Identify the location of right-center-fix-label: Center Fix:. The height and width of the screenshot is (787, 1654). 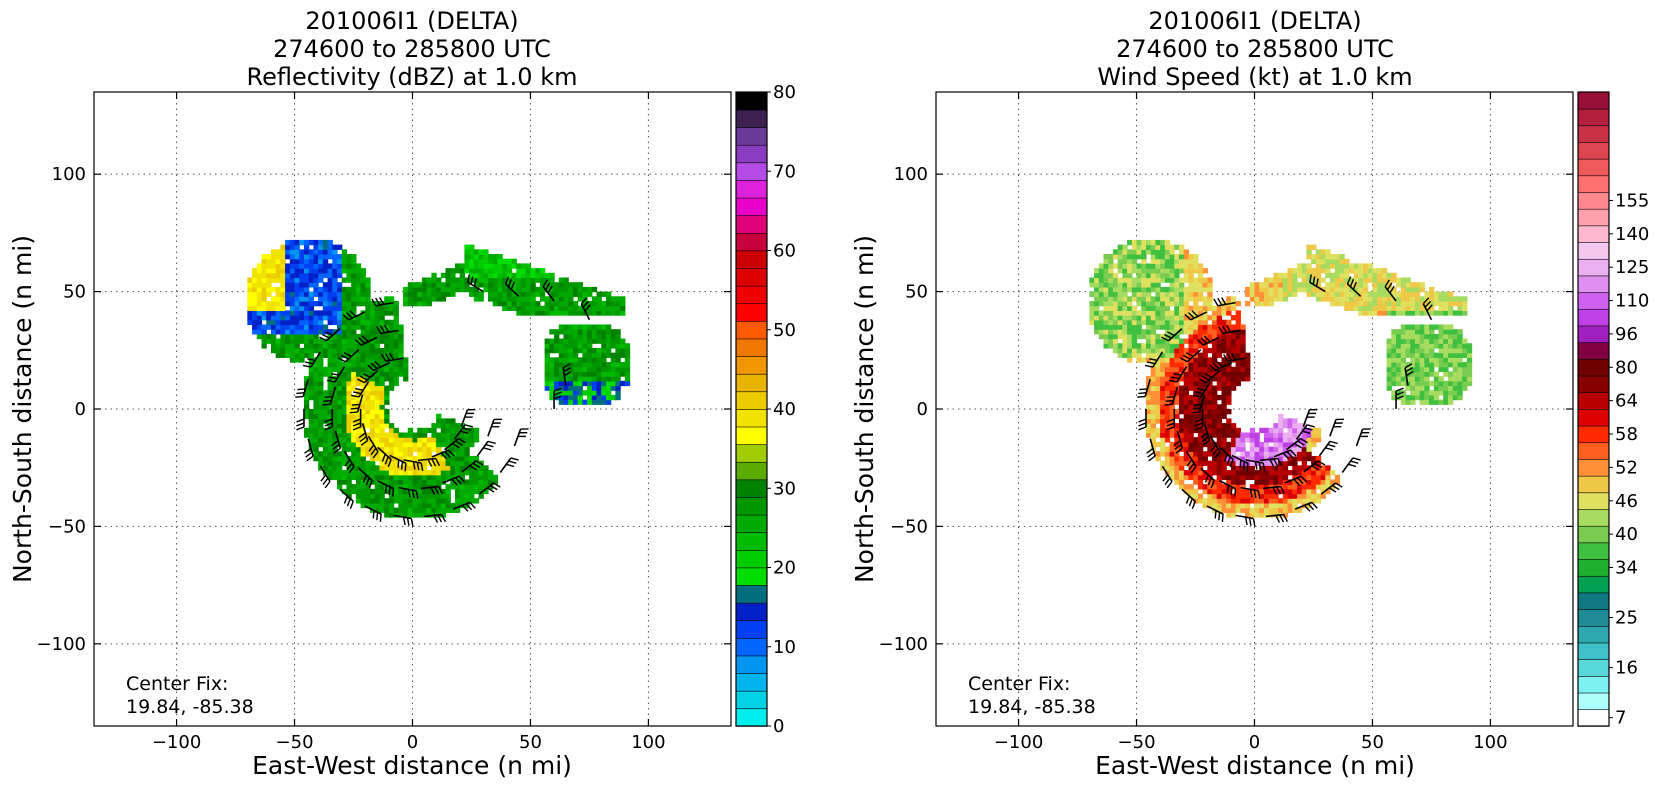
(1019, 684).